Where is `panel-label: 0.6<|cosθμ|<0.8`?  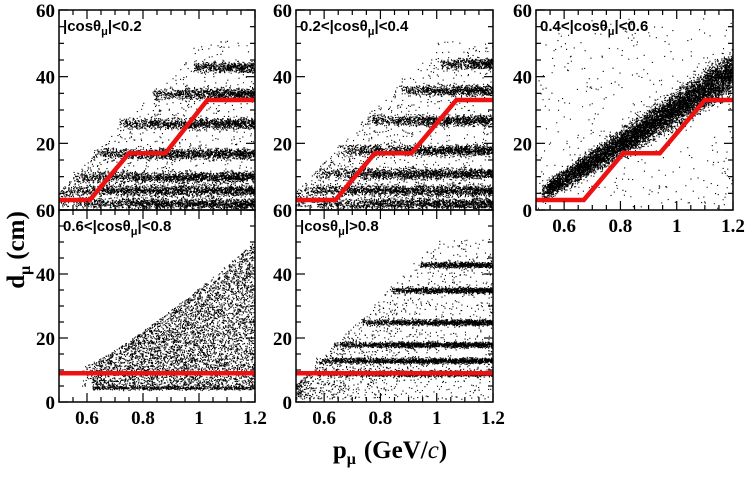 panel-label: 0.6<|cosθμ|<0.8 is located at coordinates (117, 228).